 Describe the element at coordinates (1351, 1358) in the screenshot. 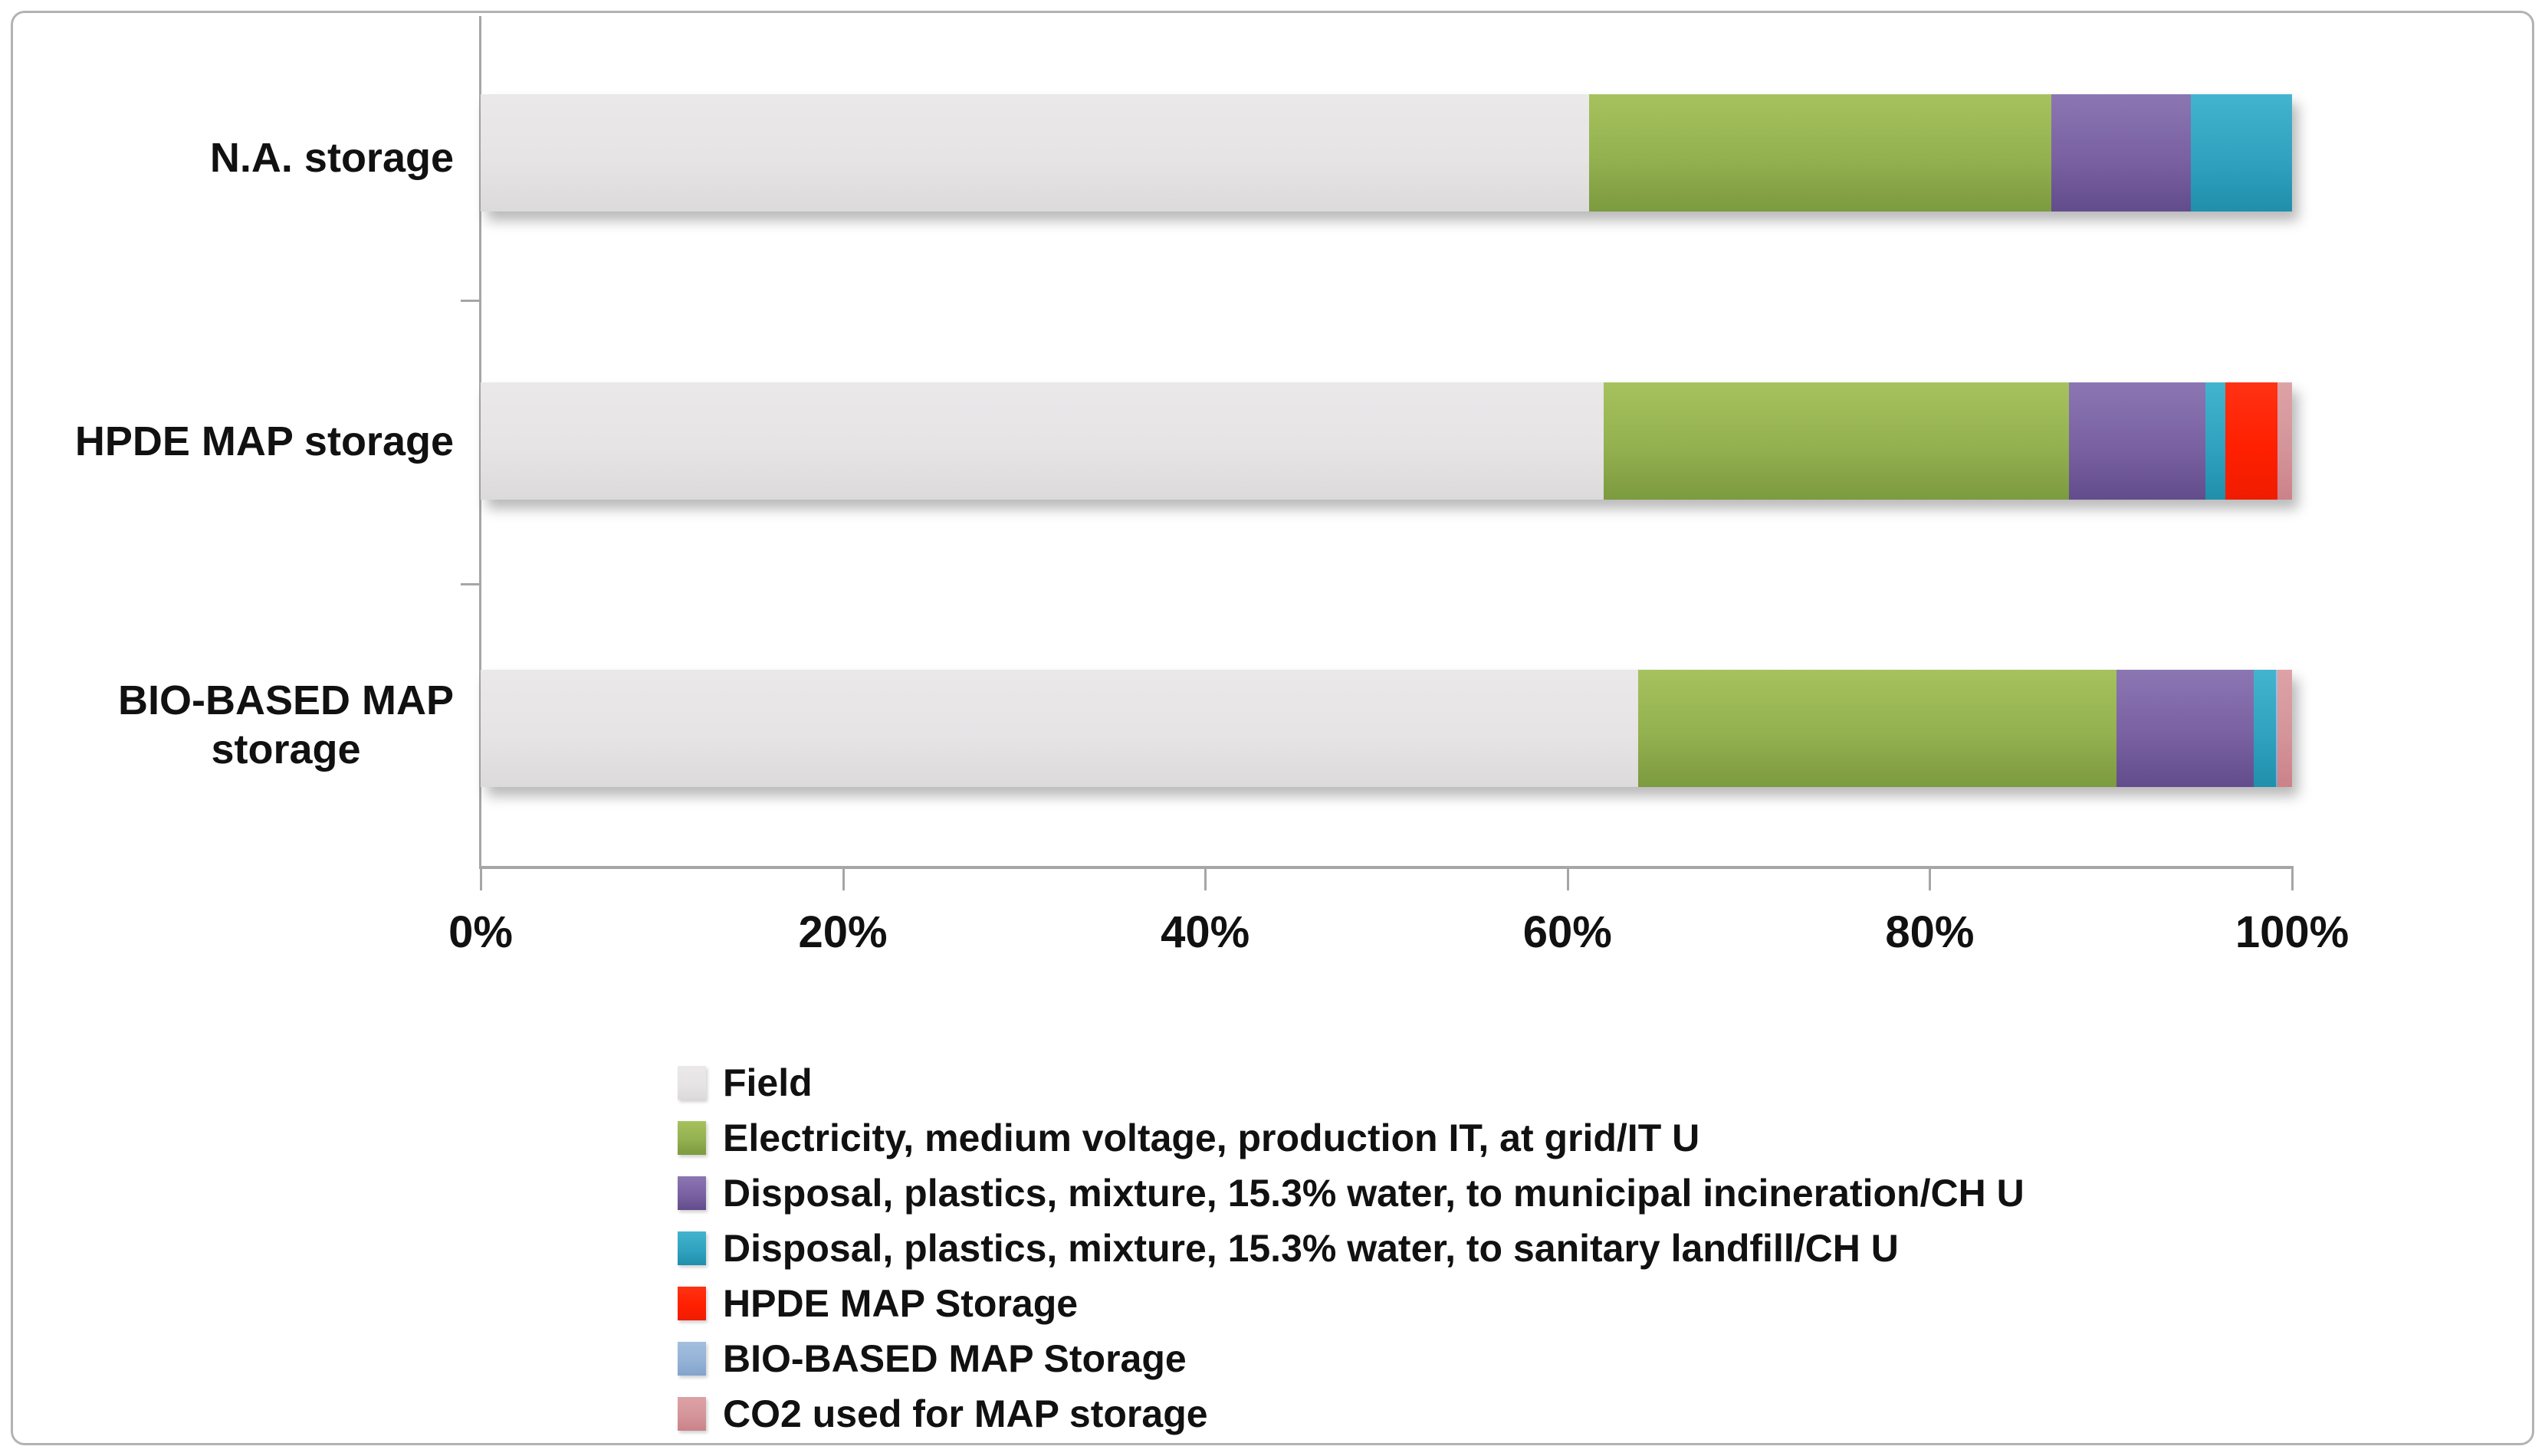

I see `legend-item: BIO-BASED MAP Storage` at that location.